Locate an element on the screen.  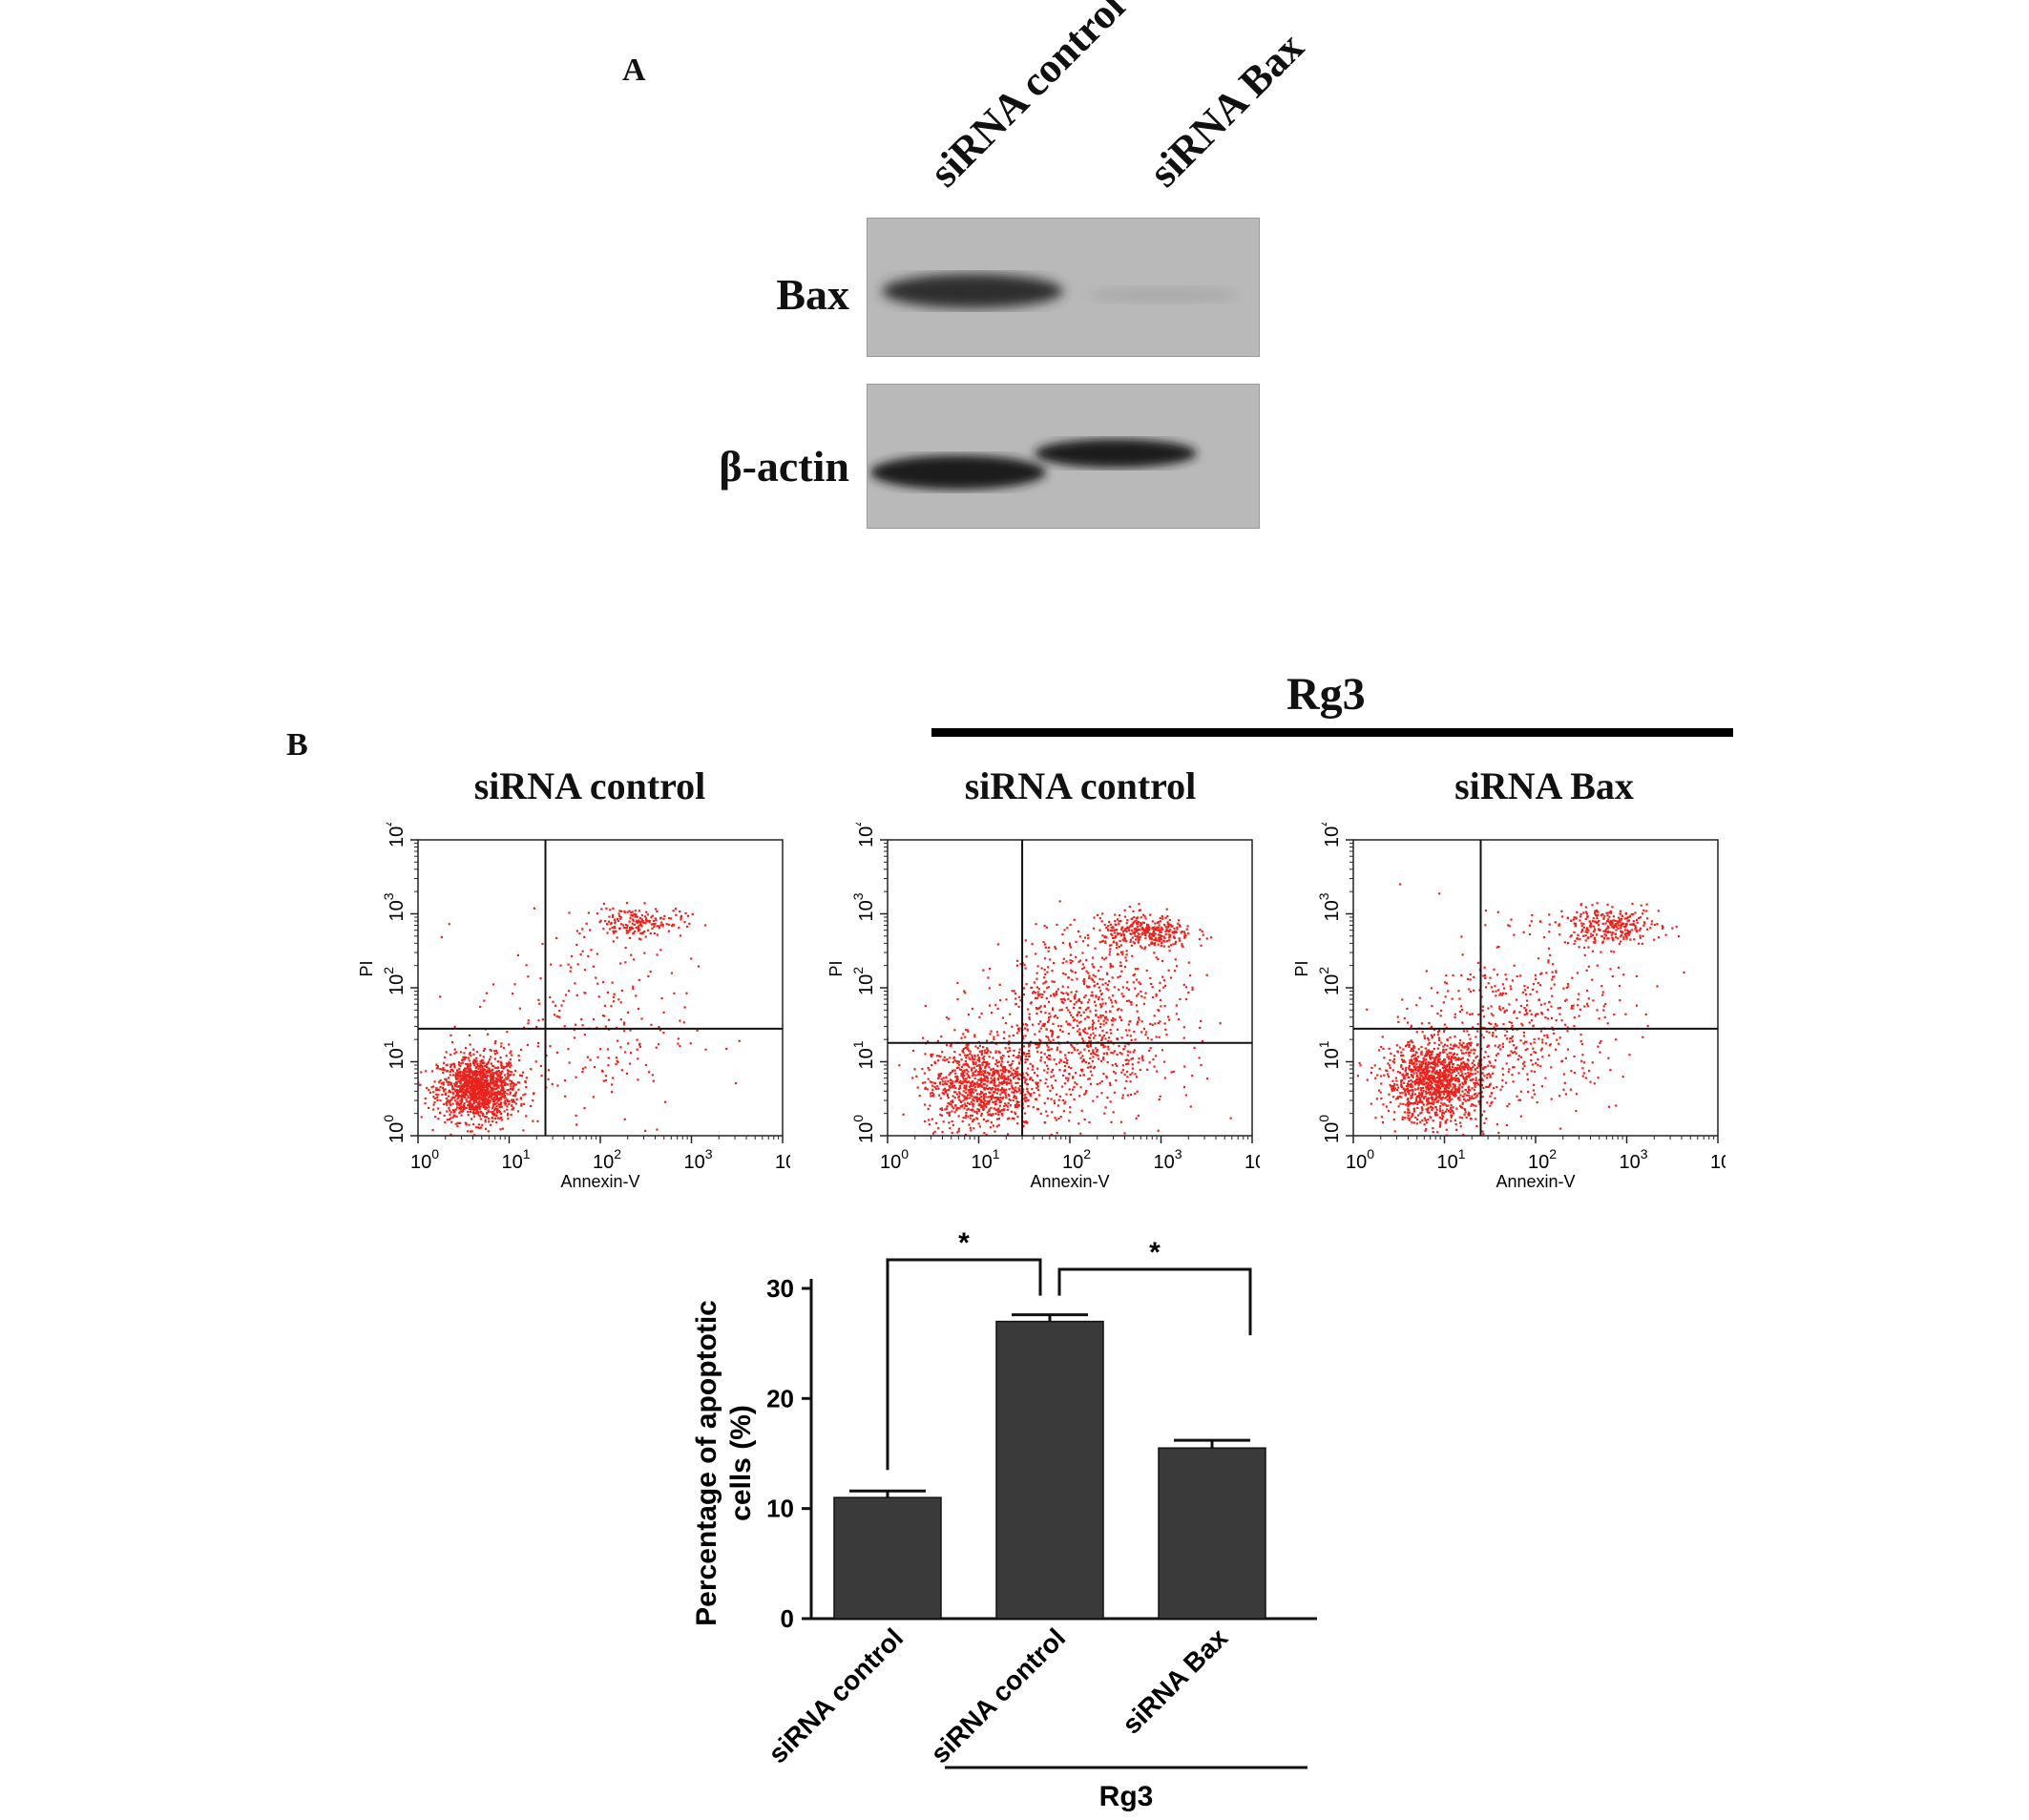
flow-frame is located at coordinates (1070, 988).